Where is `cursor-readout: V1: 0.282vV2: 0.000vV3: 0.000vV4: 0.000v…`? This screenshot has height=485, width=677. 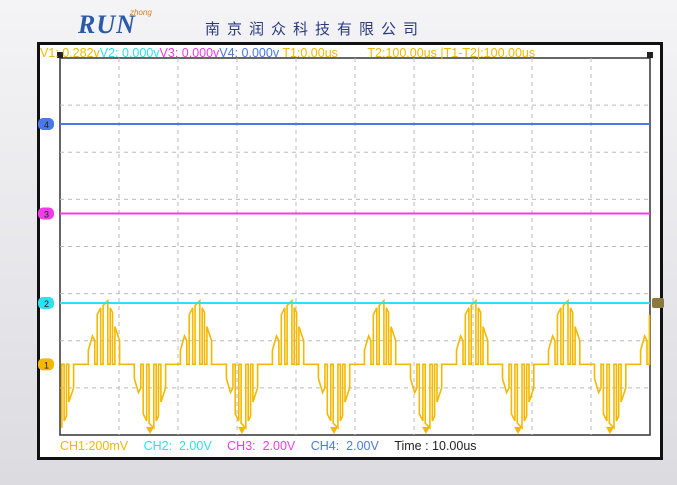
cursor-readout: V1: 0.282vV2: 0.000vV3: 0.000vV4: 0.000v… is located at coordinates (287, 53).